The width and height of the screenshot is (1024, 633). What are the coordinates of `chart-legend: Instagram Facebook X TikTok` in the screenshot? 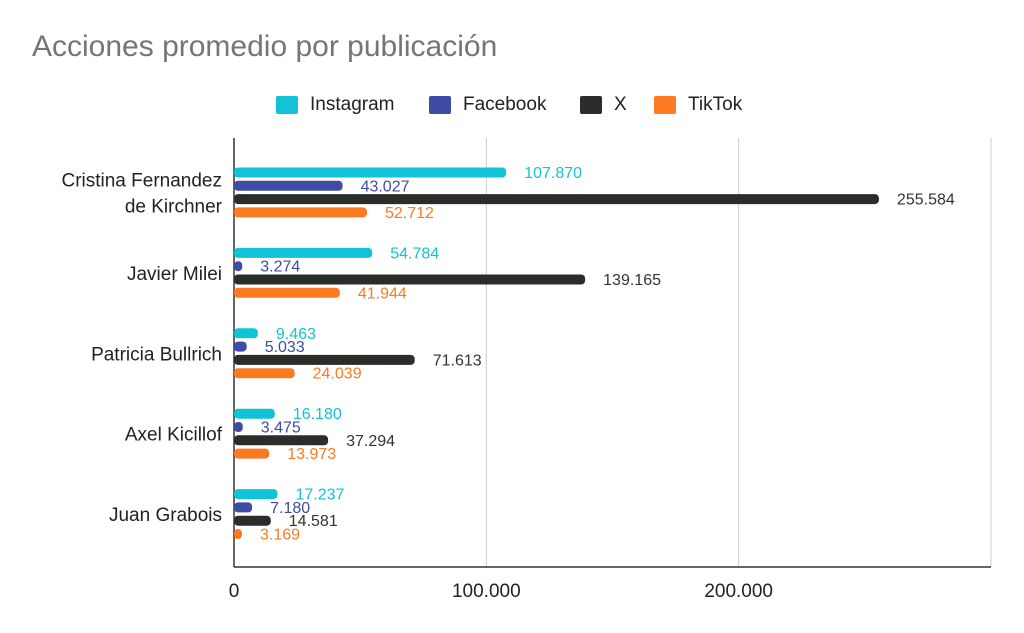 It's located at (512, 107).